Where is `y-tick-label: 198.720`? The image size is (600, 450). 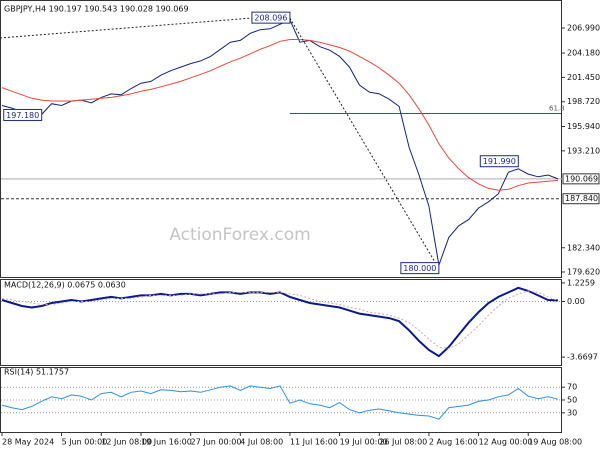 y-tick-label: 198.720 is located at coordinates (583, 101).